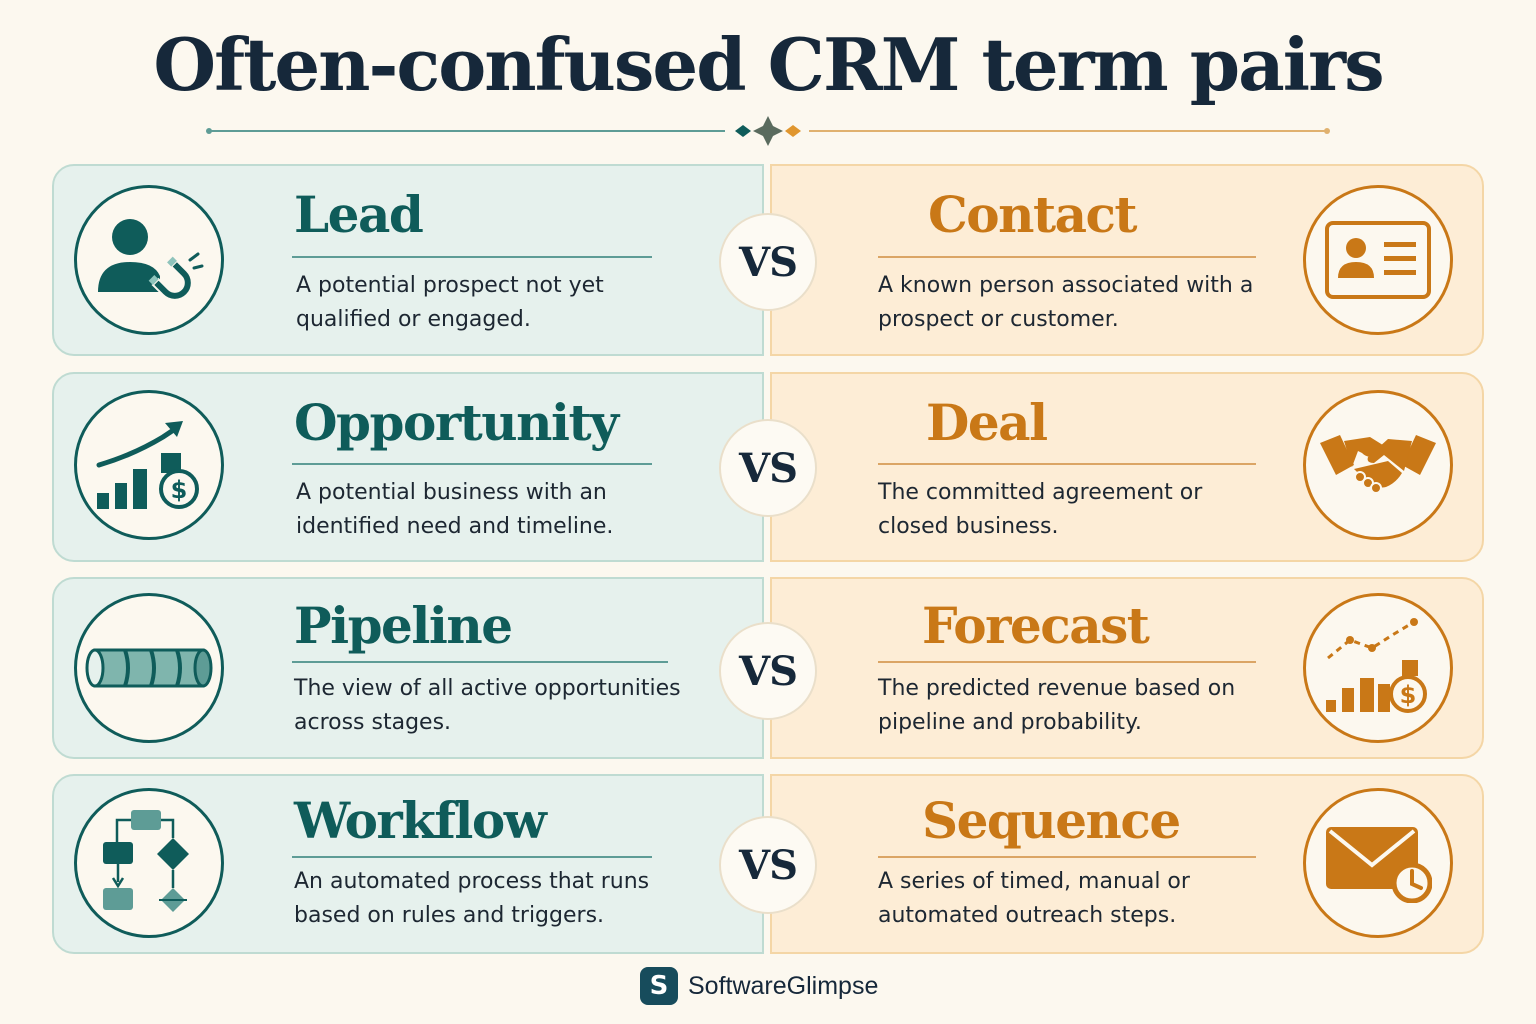 Image resolution: width=1536 pixels, height=1024 pixels. Describe the element at coordinates (768, 262) in the screenshot. I see `vs-badge-1: VS` at that location.